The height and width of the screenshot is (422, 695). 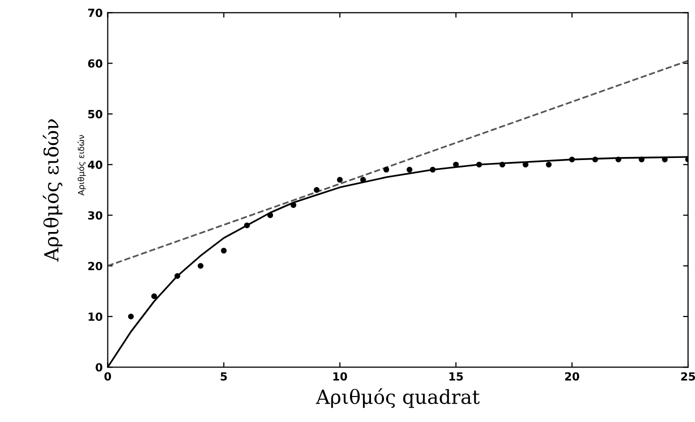 I want to click on x-tick-label: 10, so click(x=340, y=376).